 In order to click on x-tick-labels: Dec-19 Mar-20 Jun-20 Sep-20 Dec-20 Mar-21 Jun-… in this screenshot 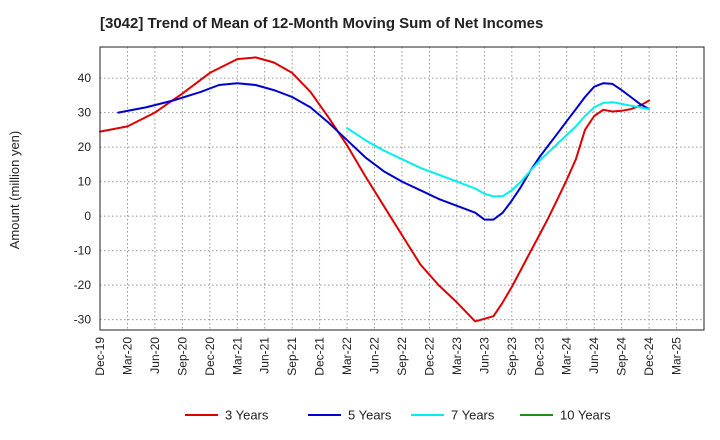, I will do `click(388, 356)`.